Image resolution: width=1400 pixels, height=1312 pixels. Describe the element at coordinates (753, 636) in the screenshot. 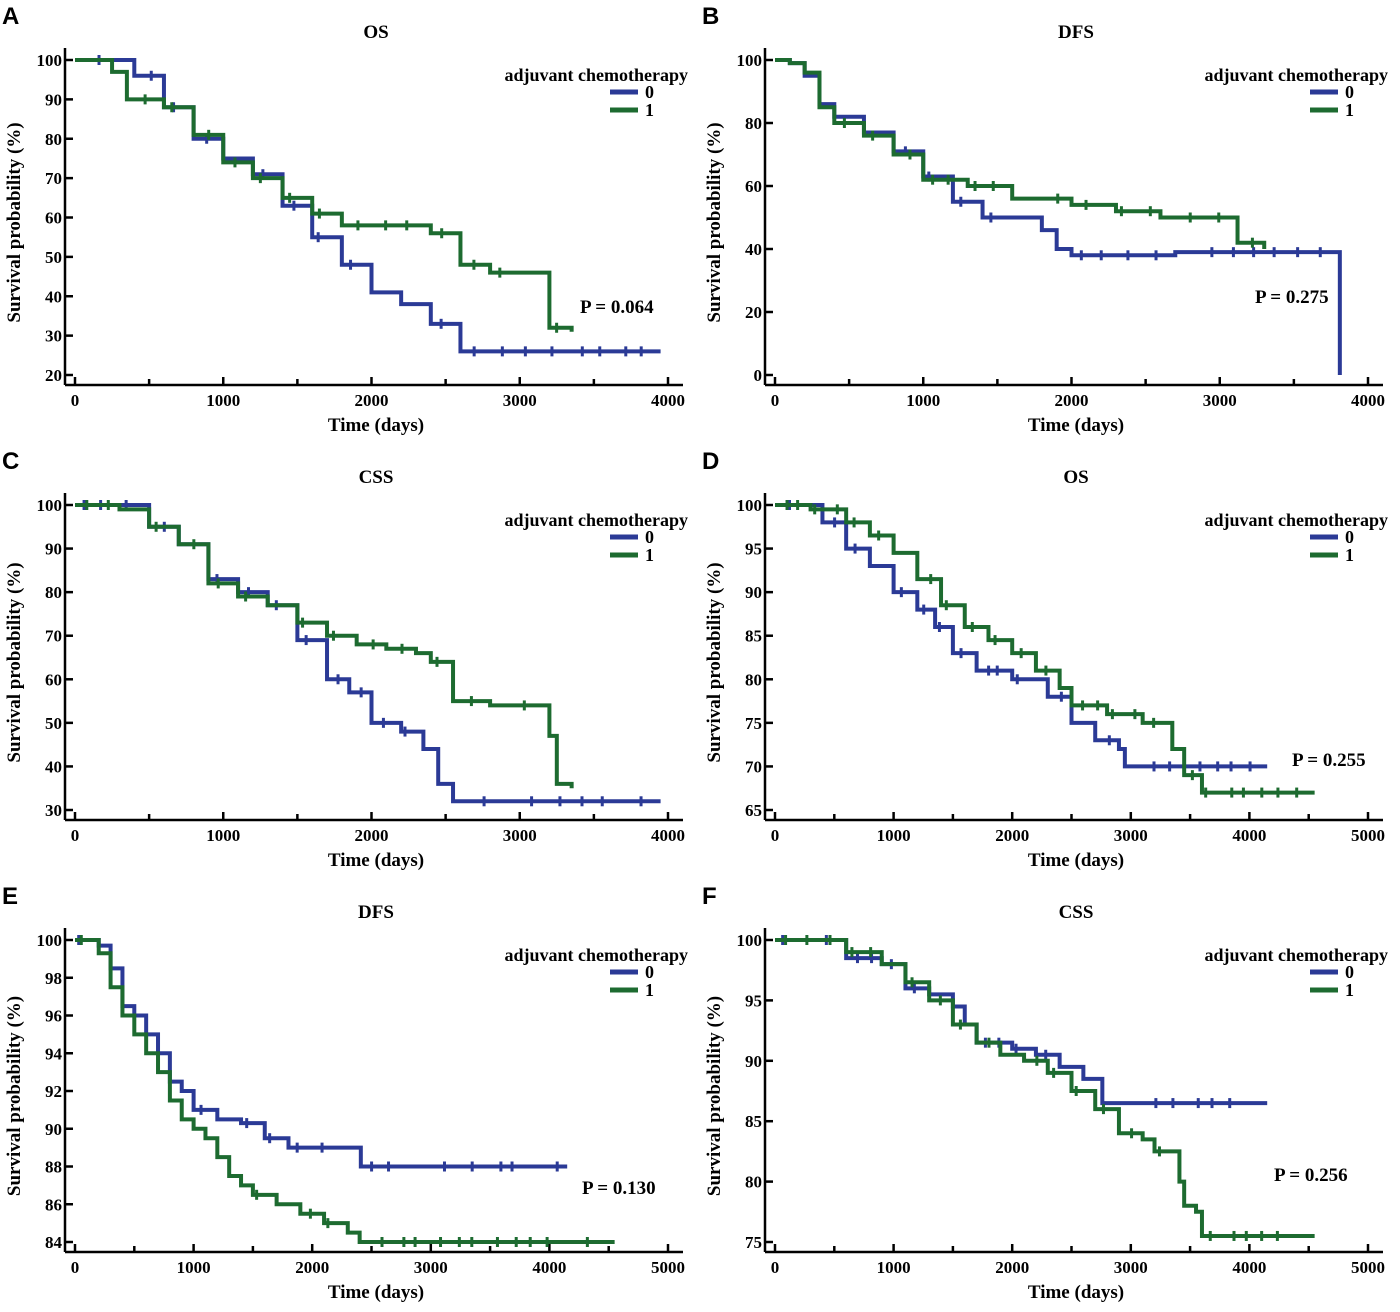

I see `y-tick-label: 85` at that location.